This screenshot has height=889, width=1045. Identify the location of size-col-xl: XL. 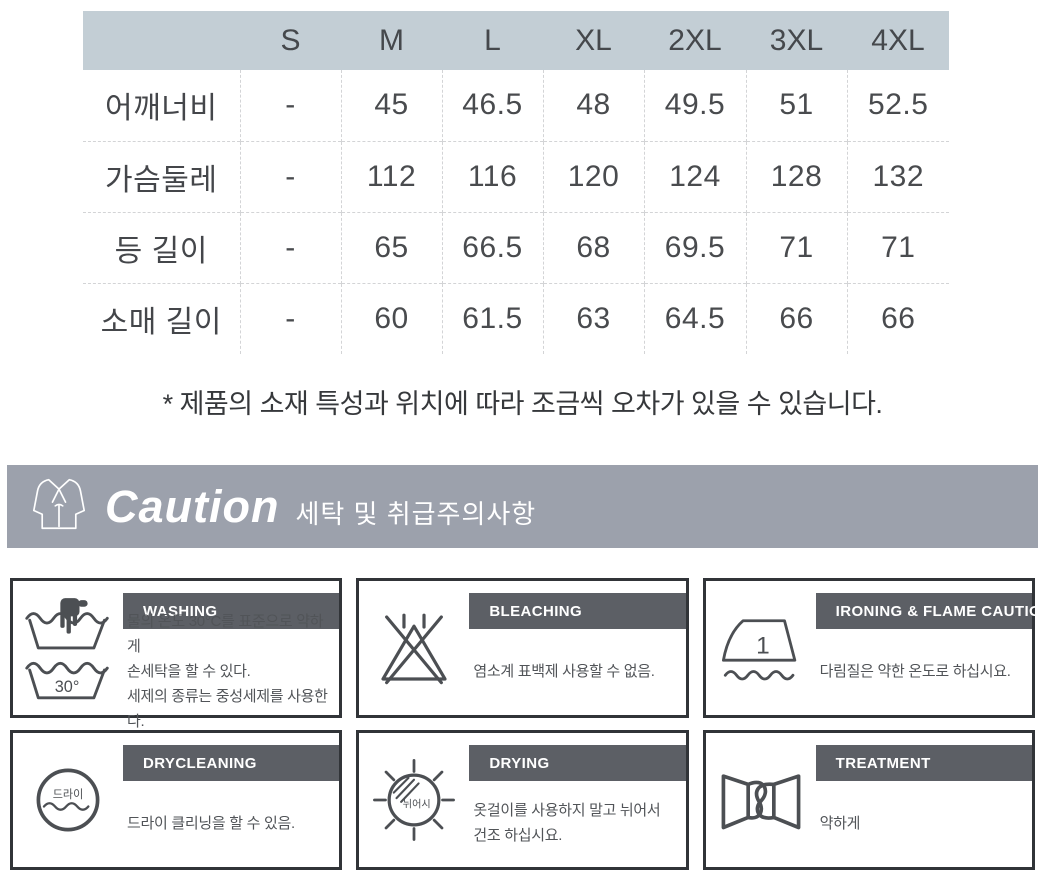
(593, 40).